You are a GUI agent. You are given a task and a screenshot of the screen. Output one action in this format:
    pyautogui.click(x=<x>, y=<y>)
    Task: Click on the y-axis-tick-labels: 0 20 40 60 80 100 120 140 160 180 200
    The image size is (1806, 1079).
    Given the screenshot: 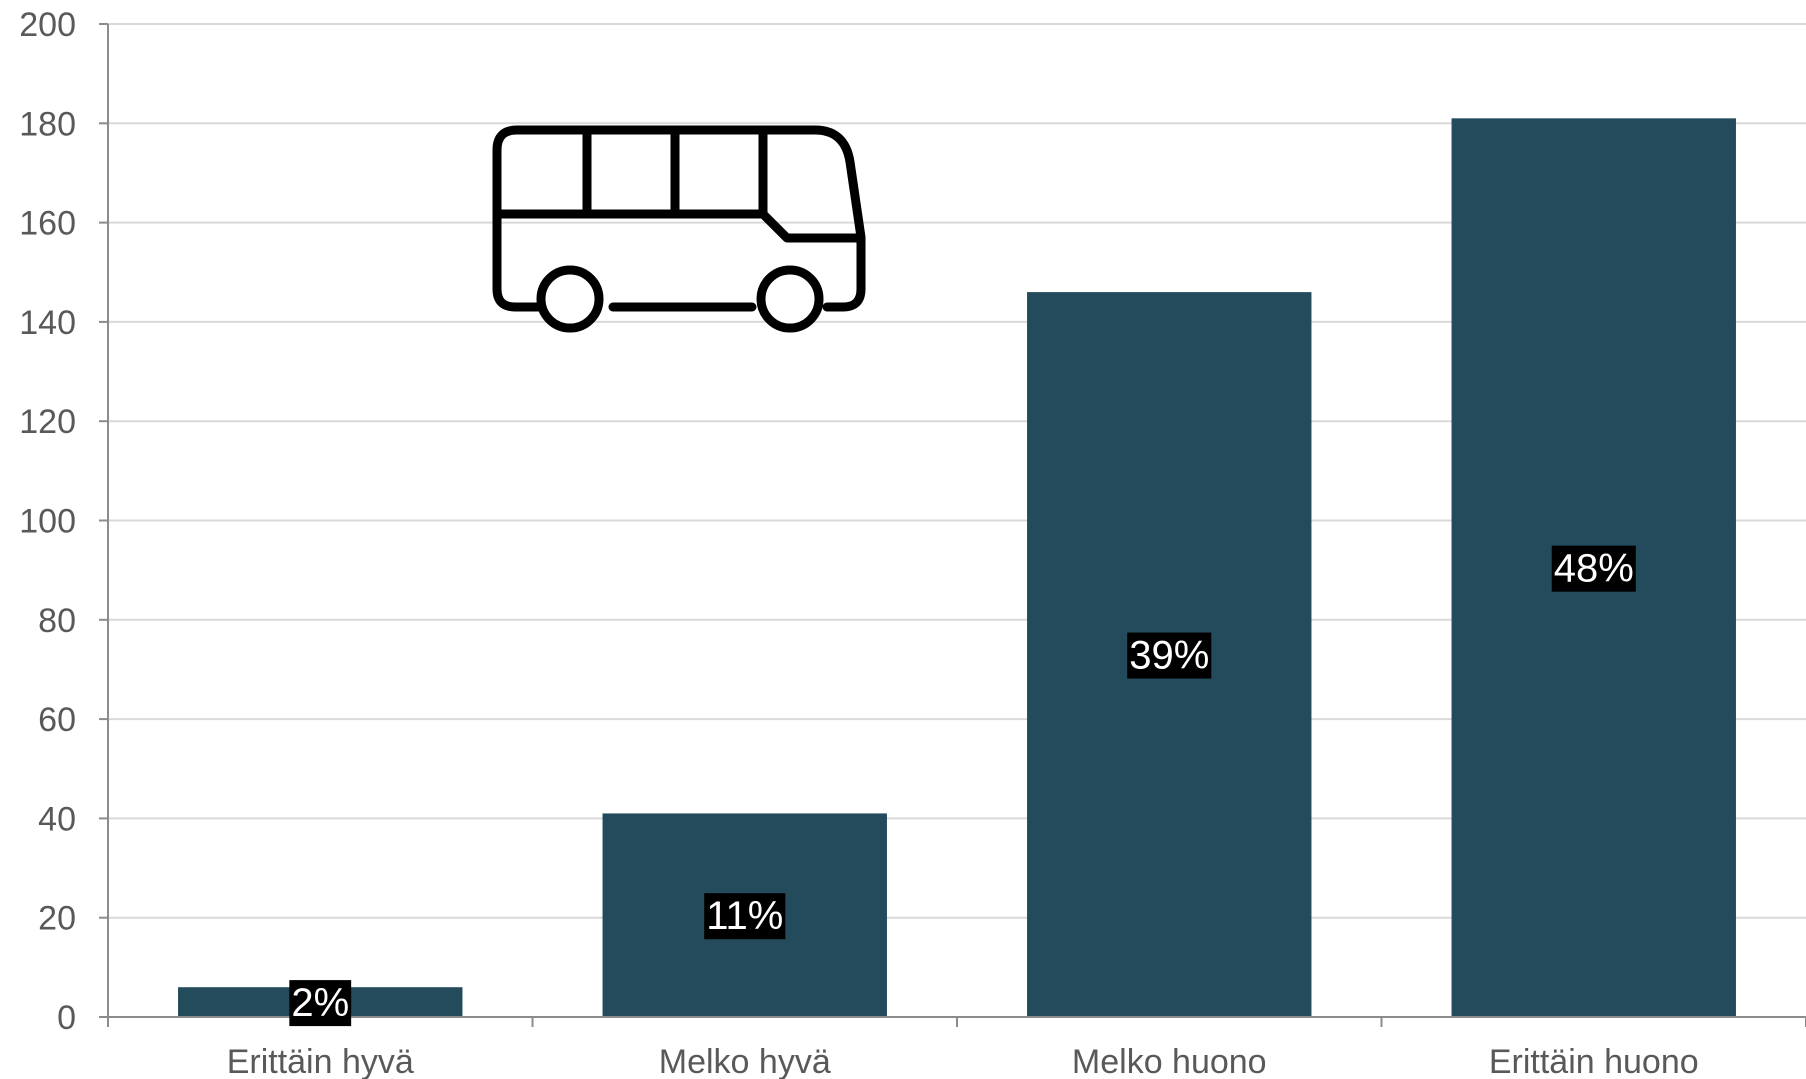 What is the action you would take?
    pyautogui.click(x=63, y=521)
    